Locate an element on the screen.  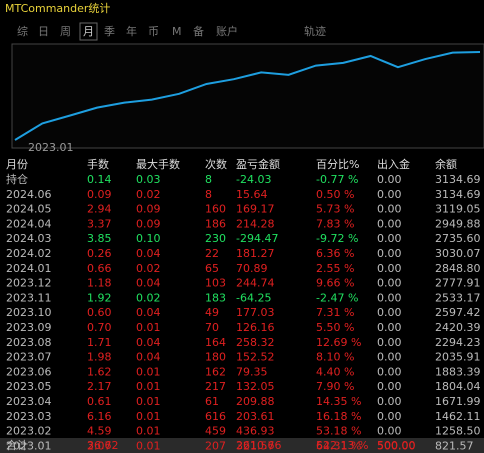
col-trades: 186 is located at coordinates (215, 223).